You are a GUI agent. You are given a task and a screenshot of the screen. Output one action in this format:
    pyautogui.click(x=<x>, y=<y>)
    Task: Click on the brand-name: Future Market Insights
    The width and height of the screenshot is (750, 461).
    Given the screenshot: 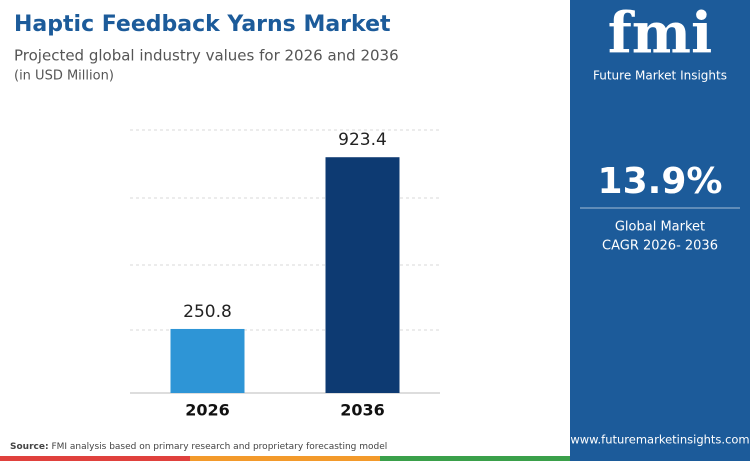 What is the action you would take?
    pyautogui.click(x=660, y=76)
    